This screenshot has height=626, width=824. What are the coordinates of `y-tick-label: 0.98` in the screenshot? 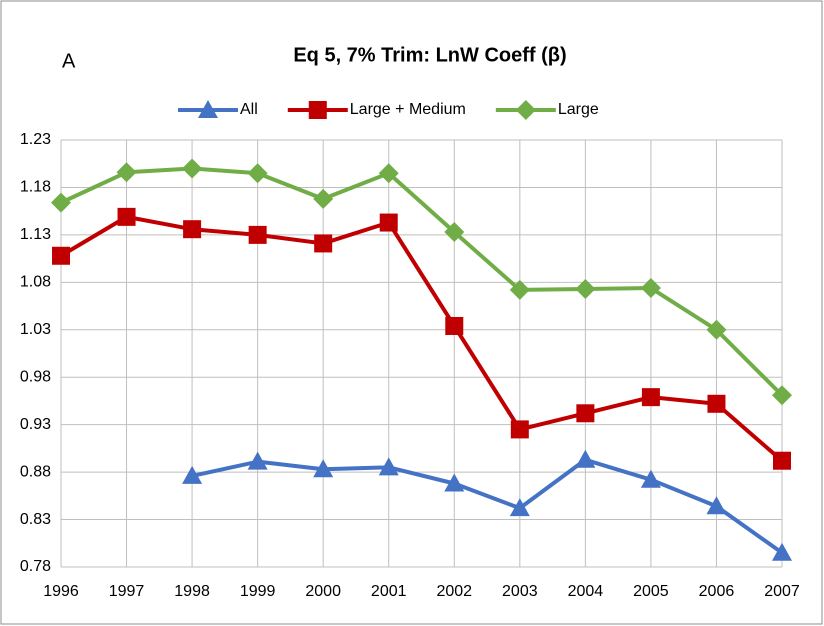 It's located at (35, 376).